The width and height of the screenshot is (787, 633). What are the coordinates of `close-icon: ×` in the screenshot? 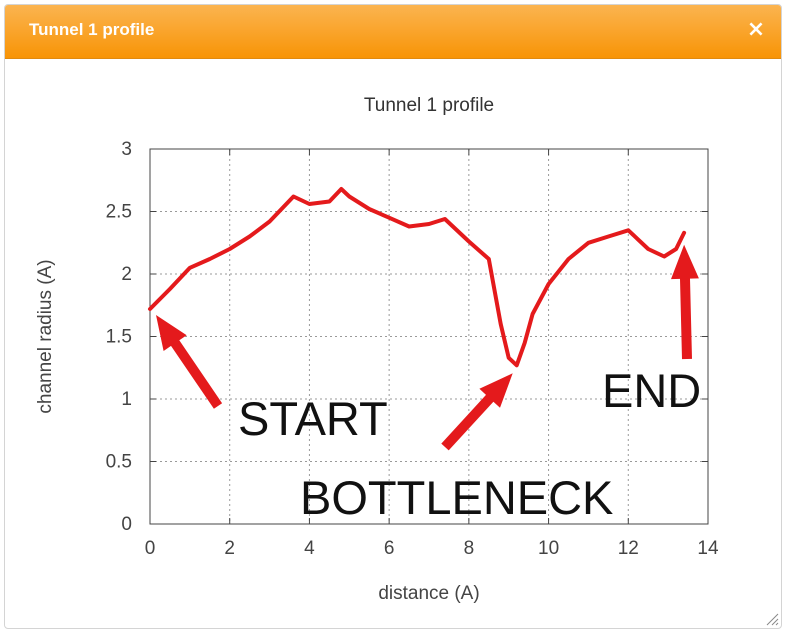 It's located at (756, 29).